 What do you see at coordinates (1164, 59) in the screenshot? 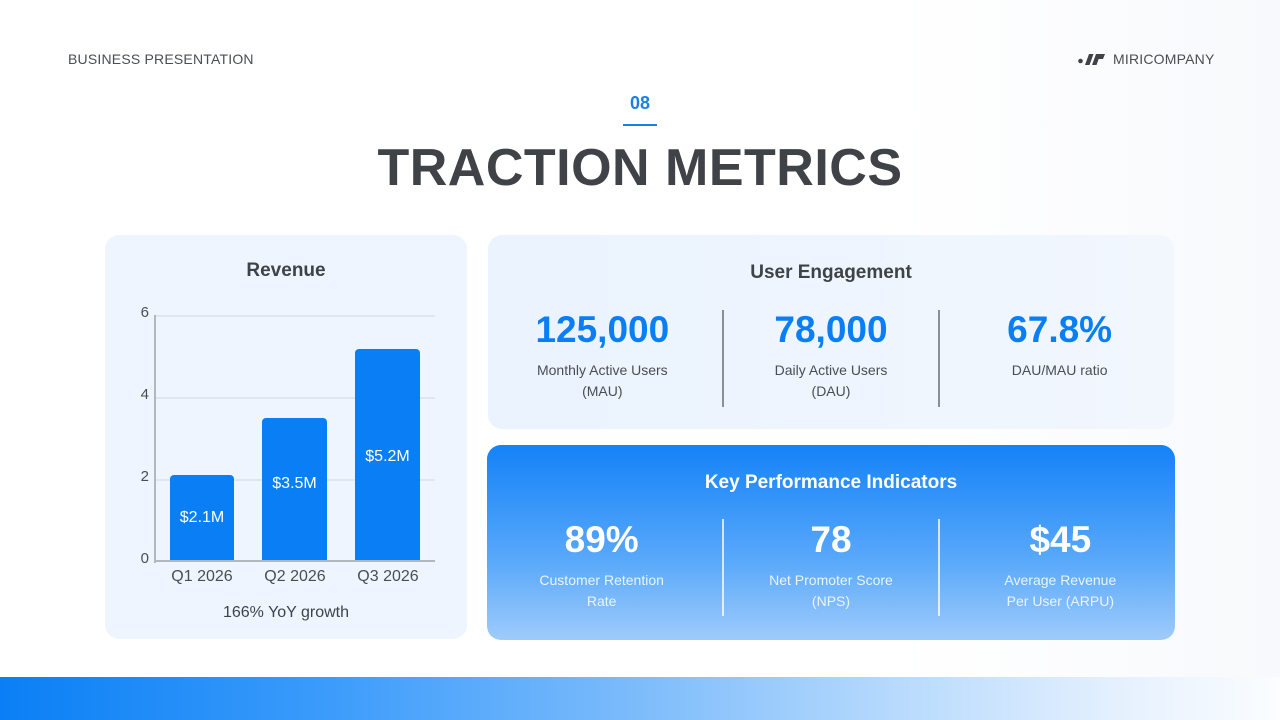
I see `brand-name: MIRICOMPANY` at bounding box center [1164, 59].